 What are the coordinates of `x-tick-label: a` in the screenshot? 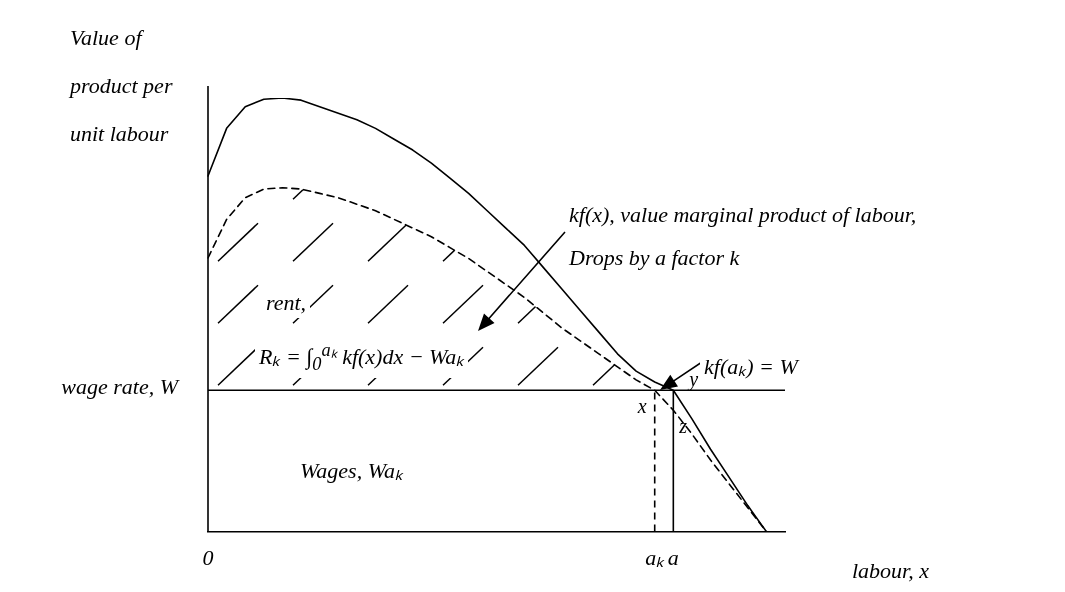 It's located at (673, 557).